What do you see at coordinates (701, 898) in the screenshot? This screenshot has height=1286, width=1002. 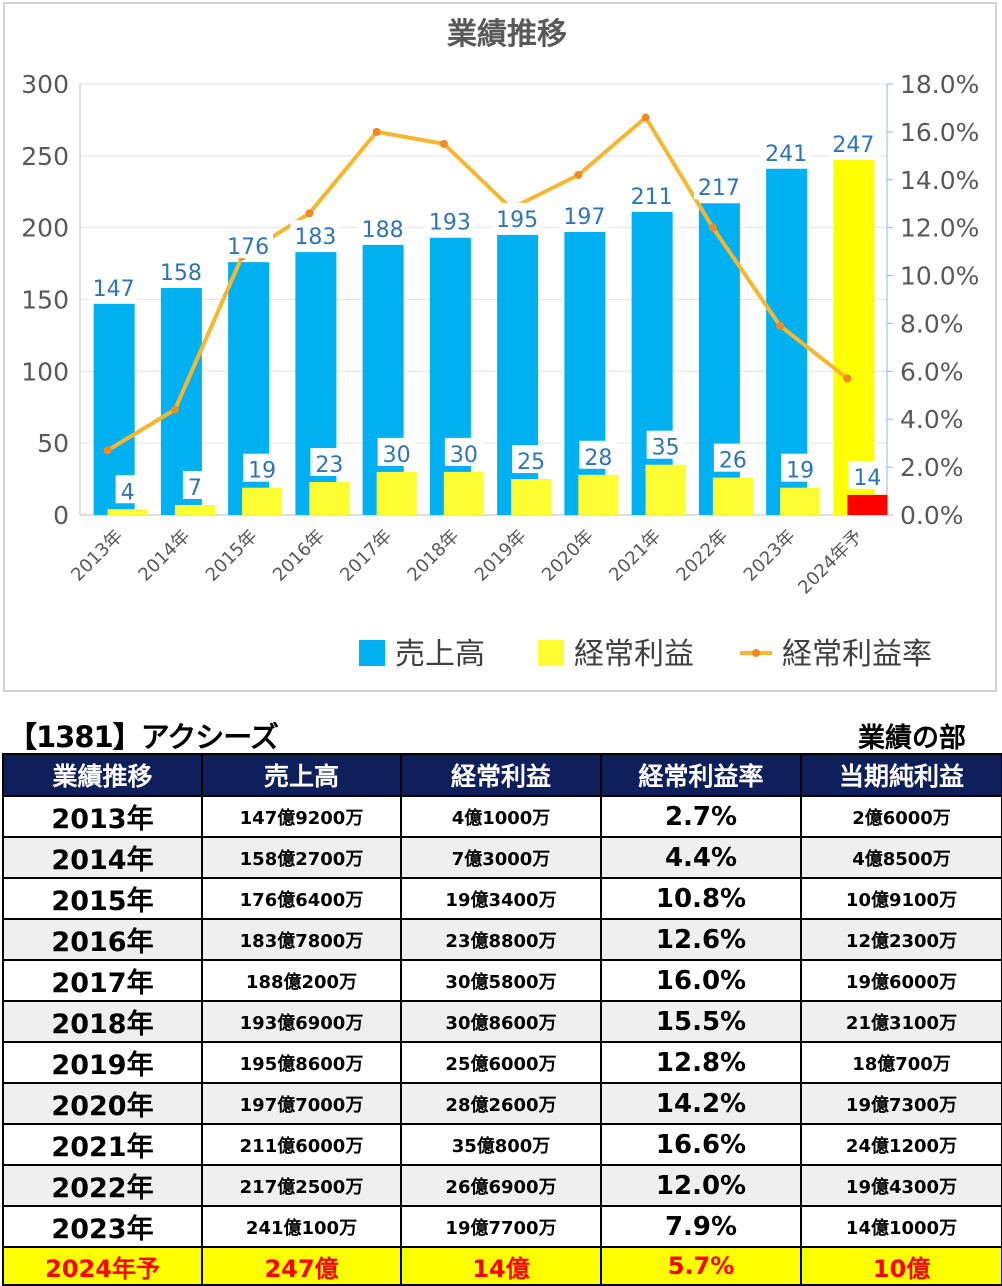 I see `row-profit-rate-cell: 10.8%` at bounding box center [701, 898].